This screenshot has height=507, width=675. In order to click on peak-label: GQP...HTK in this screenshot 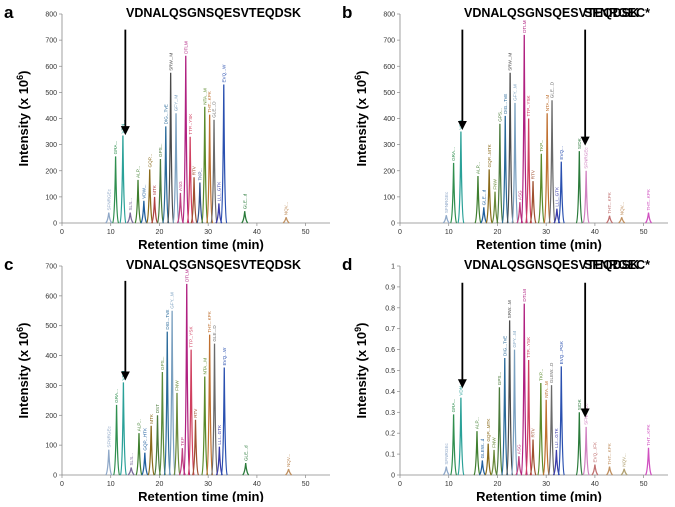, I will do `click(144, 439)`.